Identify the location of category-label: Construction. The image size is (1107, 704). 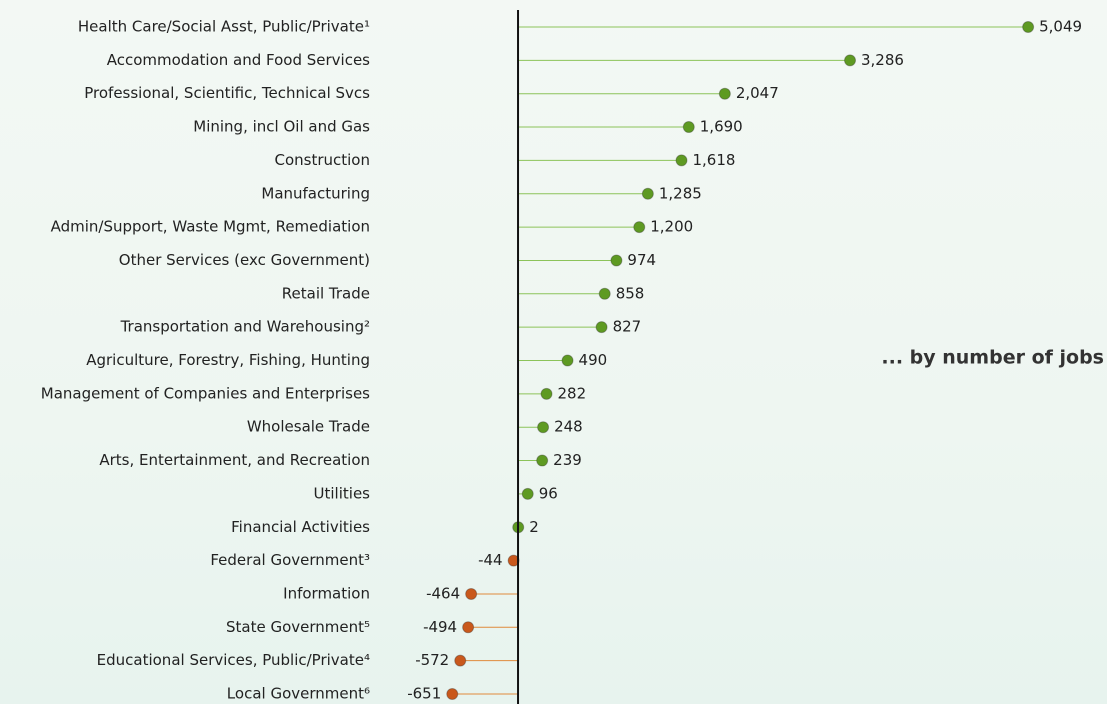
(322, 160).